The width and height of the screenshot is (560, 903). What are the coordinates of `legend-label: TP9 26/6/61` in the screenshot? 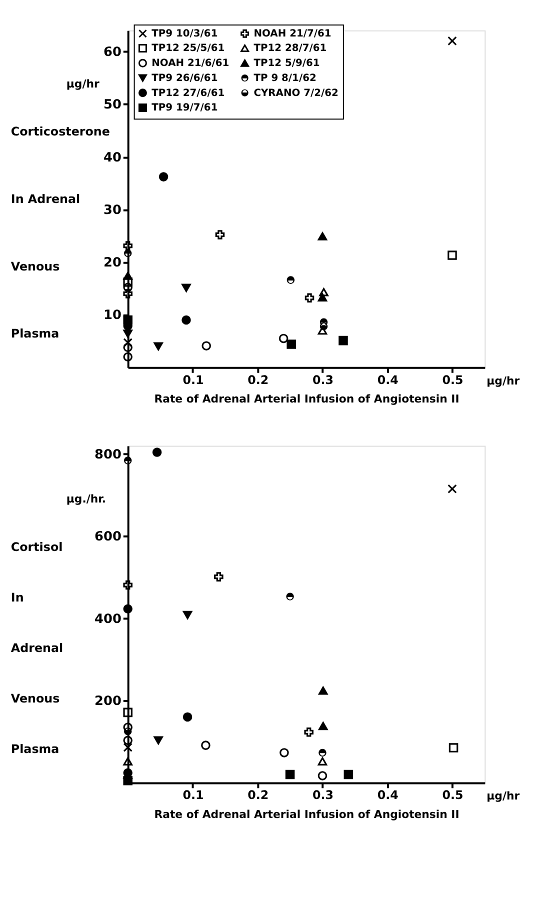 It's located at (185, 78).